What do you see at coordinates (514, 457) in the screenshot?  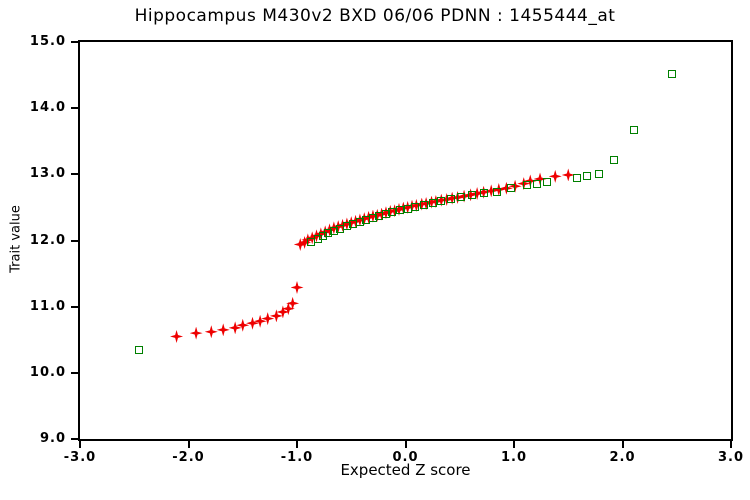 I see `x-tick-label: 1.0` at bounding box center [514, 457].